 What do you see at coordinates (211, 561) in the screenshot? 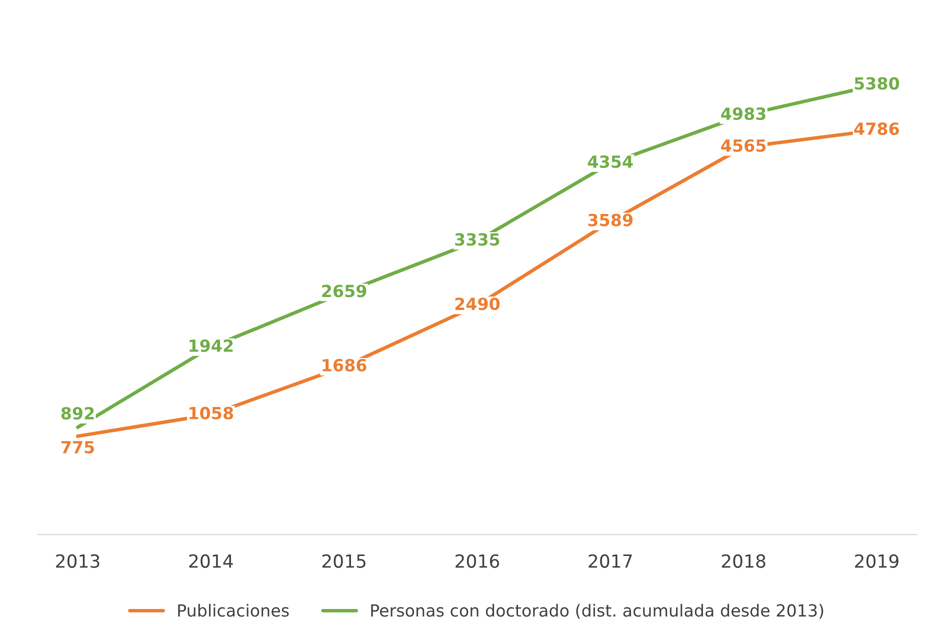
I see `x-tick-label: 2014` at bounding box center [211, 561].